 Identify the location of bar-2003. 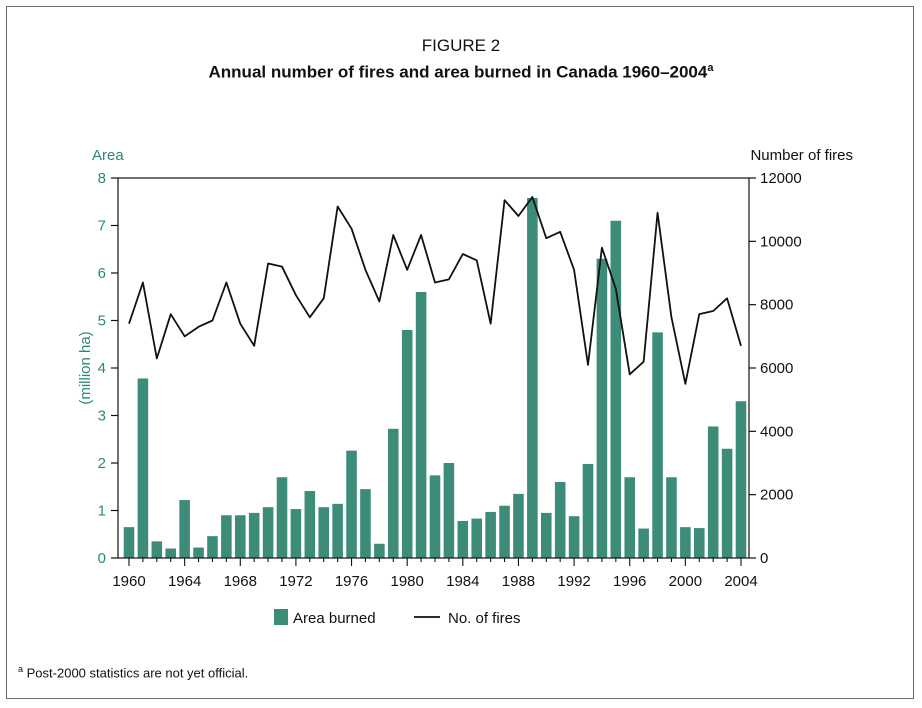
(727, 503).